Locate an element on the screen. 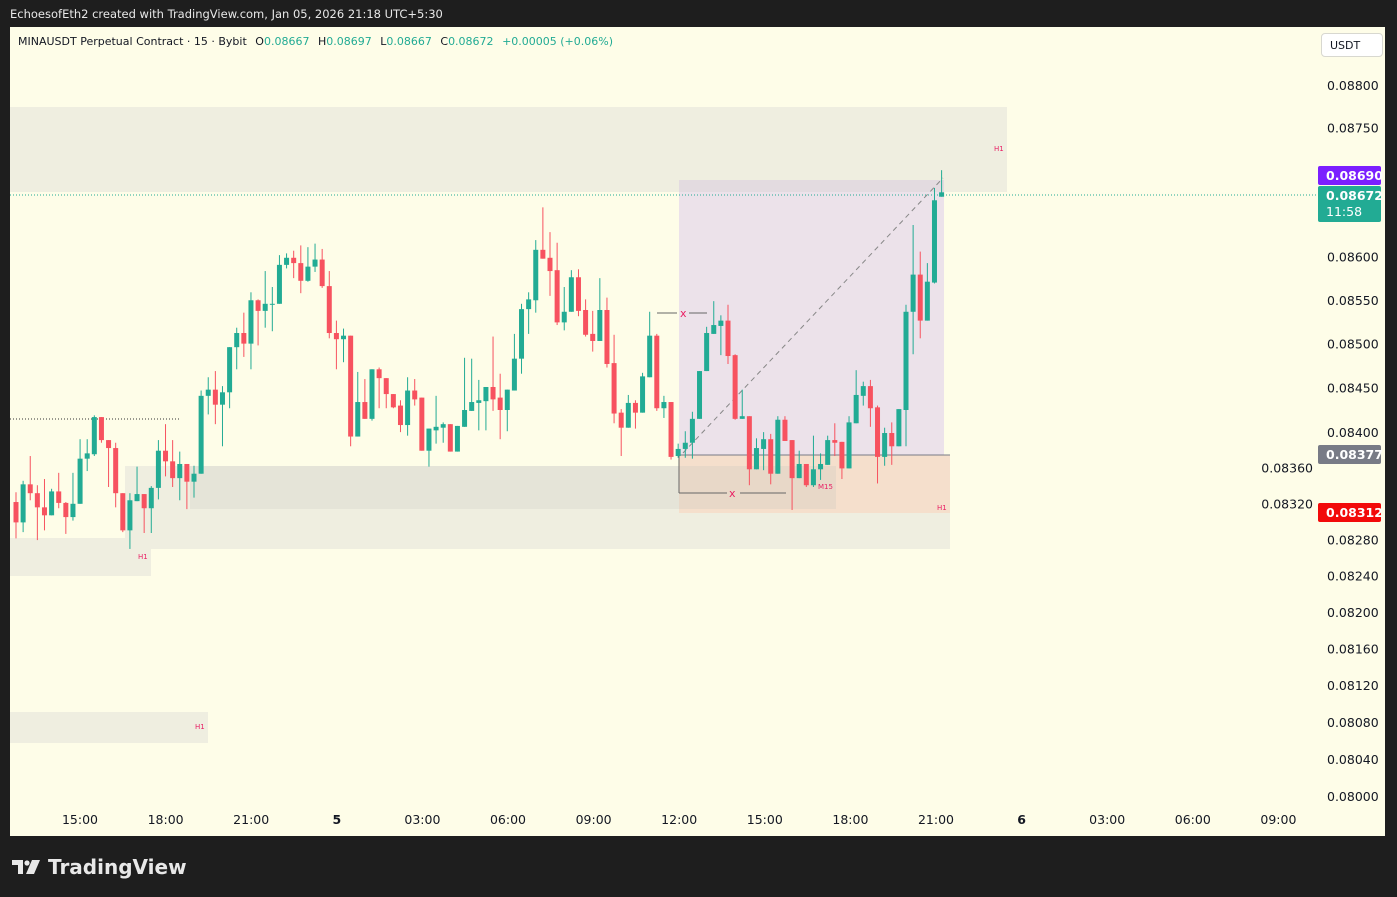  target-area-top is located at coordinates (811, 186).